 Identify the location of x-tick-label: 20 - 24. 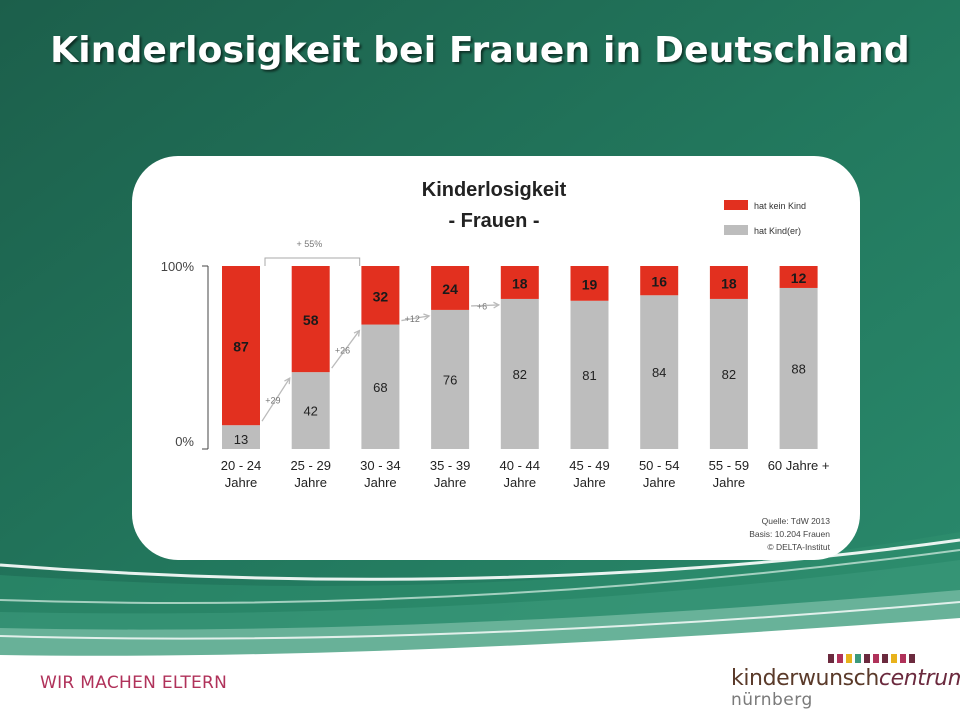
(241, 465).